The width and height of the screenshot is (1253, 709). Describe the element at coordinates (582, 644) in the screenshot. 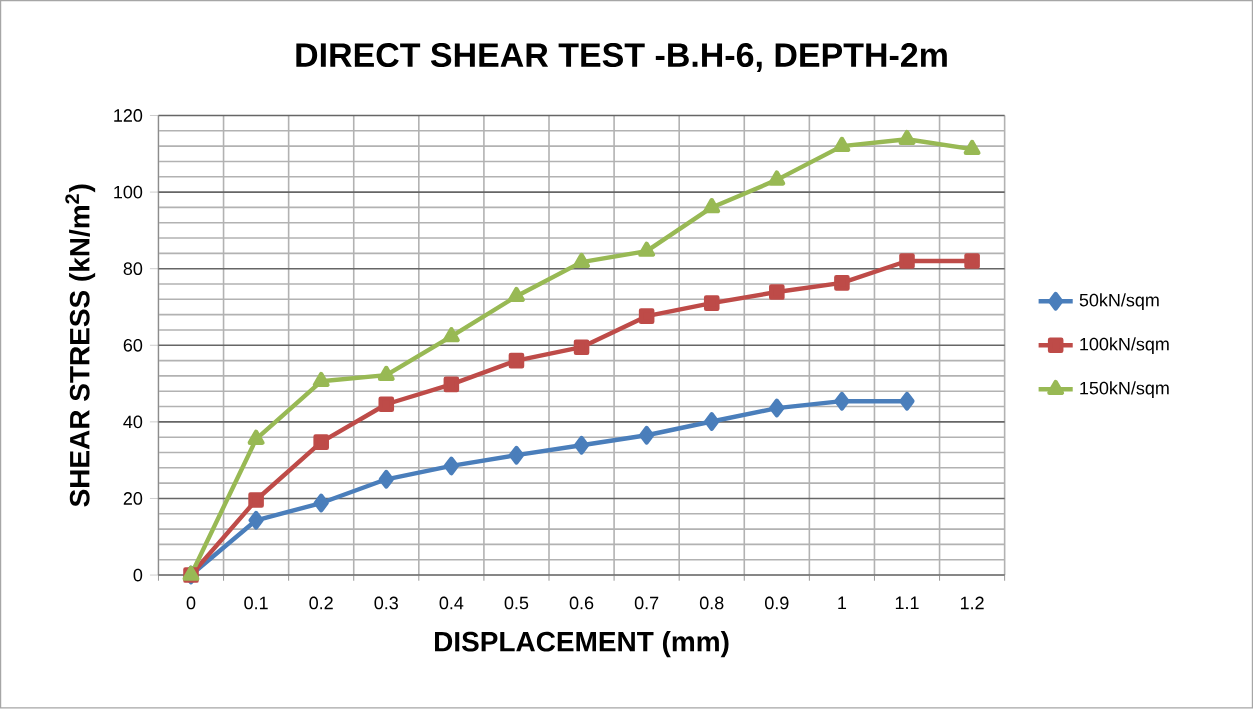

I see `x-axis-title: DISPLACEMENT (mm)` at that location.